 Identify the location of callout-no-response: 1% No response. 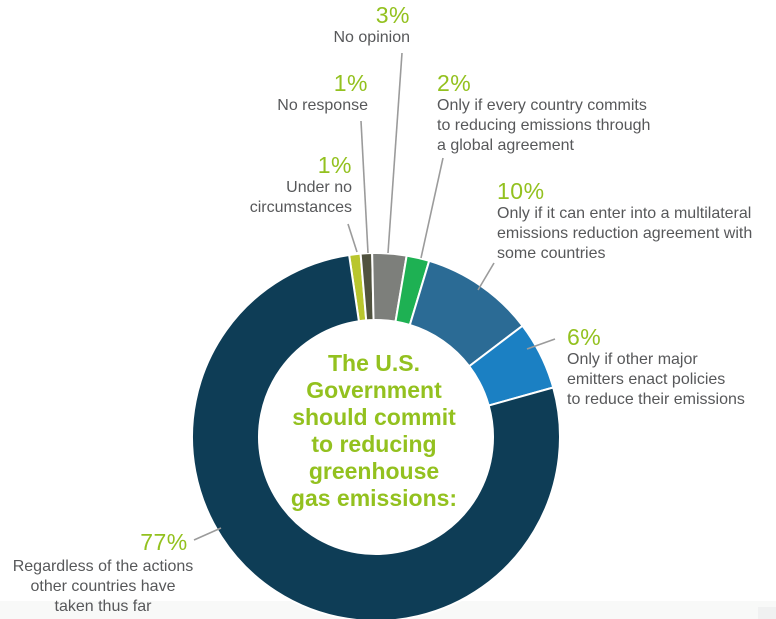
(298, 93).